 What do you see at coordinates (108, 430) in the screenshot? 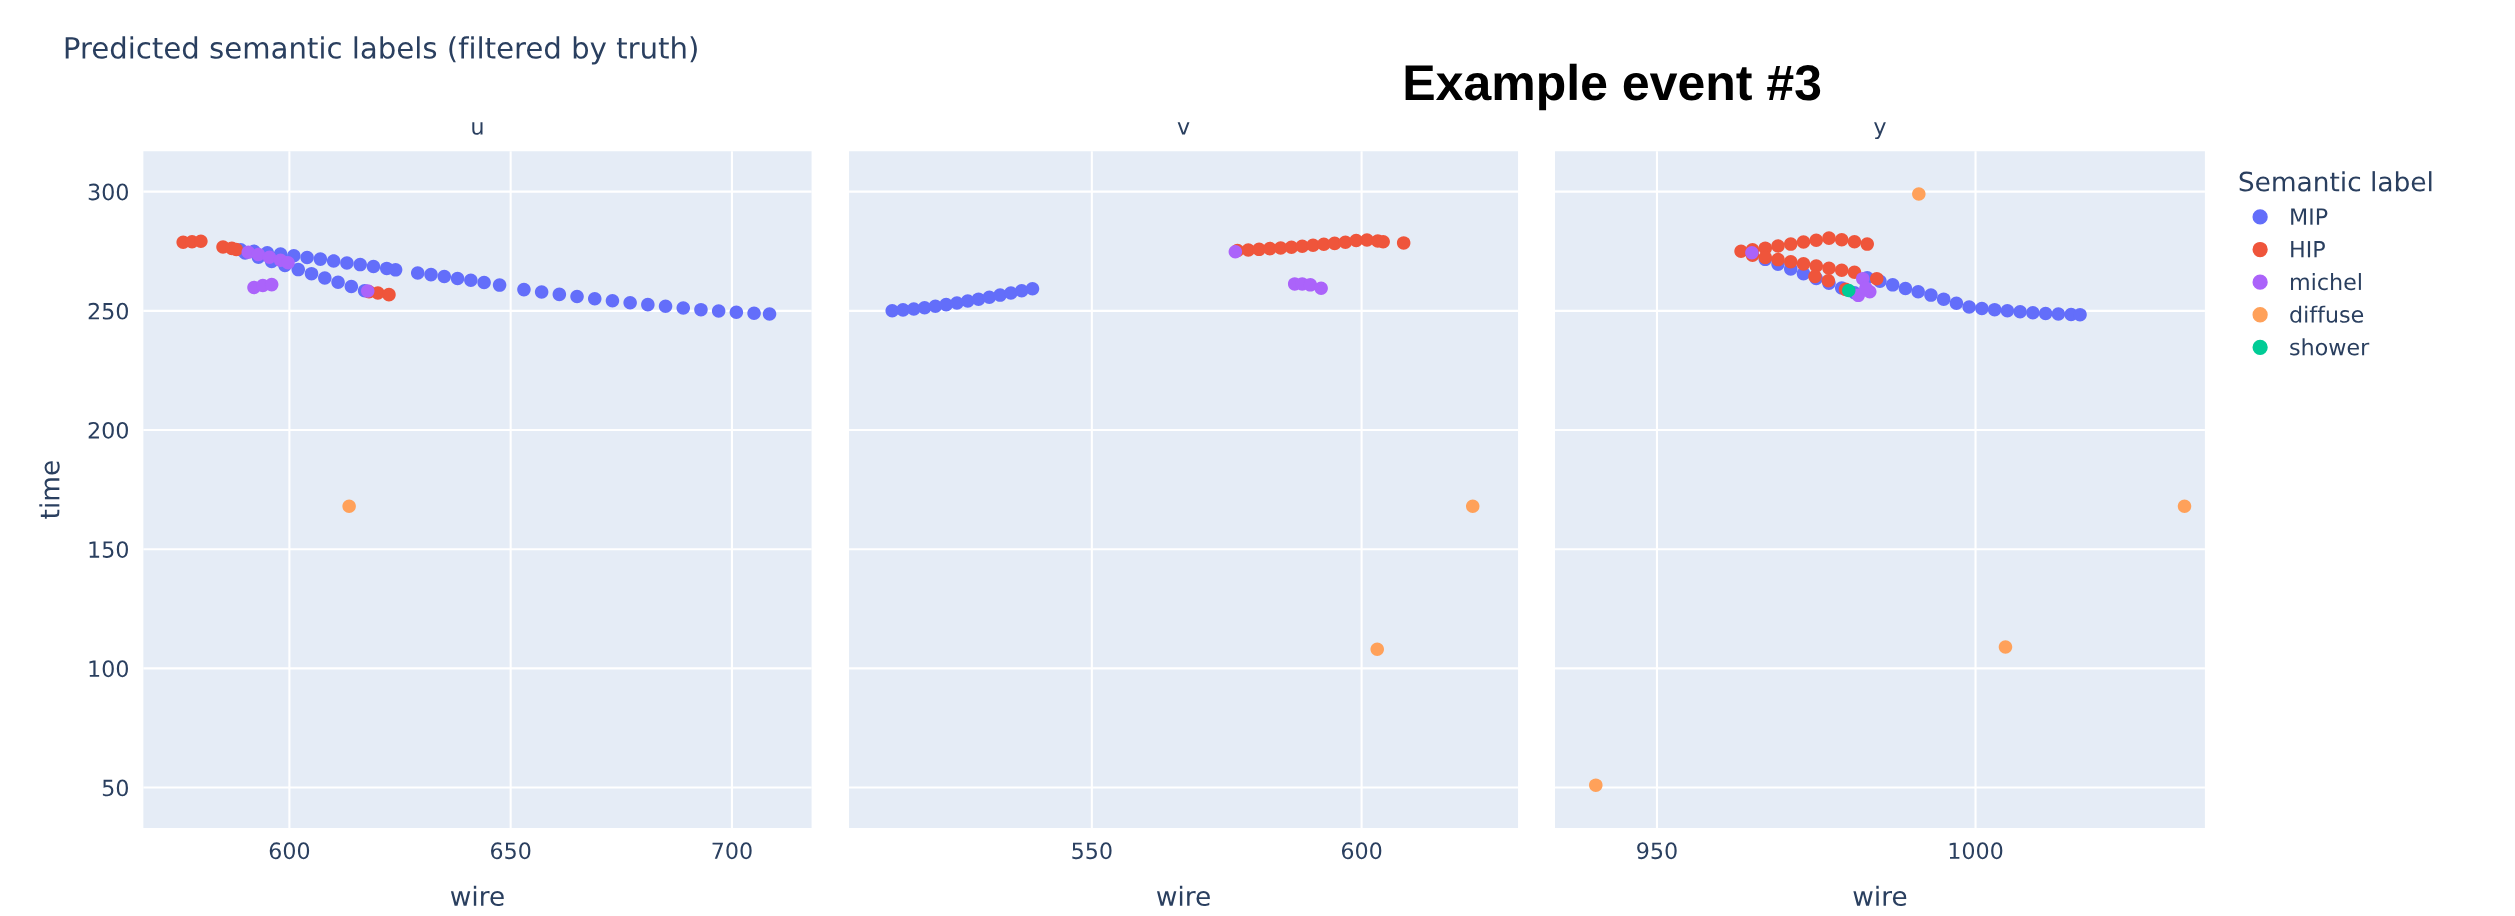
I see `y-tick-label: 200` at bounding box center [108, 430].